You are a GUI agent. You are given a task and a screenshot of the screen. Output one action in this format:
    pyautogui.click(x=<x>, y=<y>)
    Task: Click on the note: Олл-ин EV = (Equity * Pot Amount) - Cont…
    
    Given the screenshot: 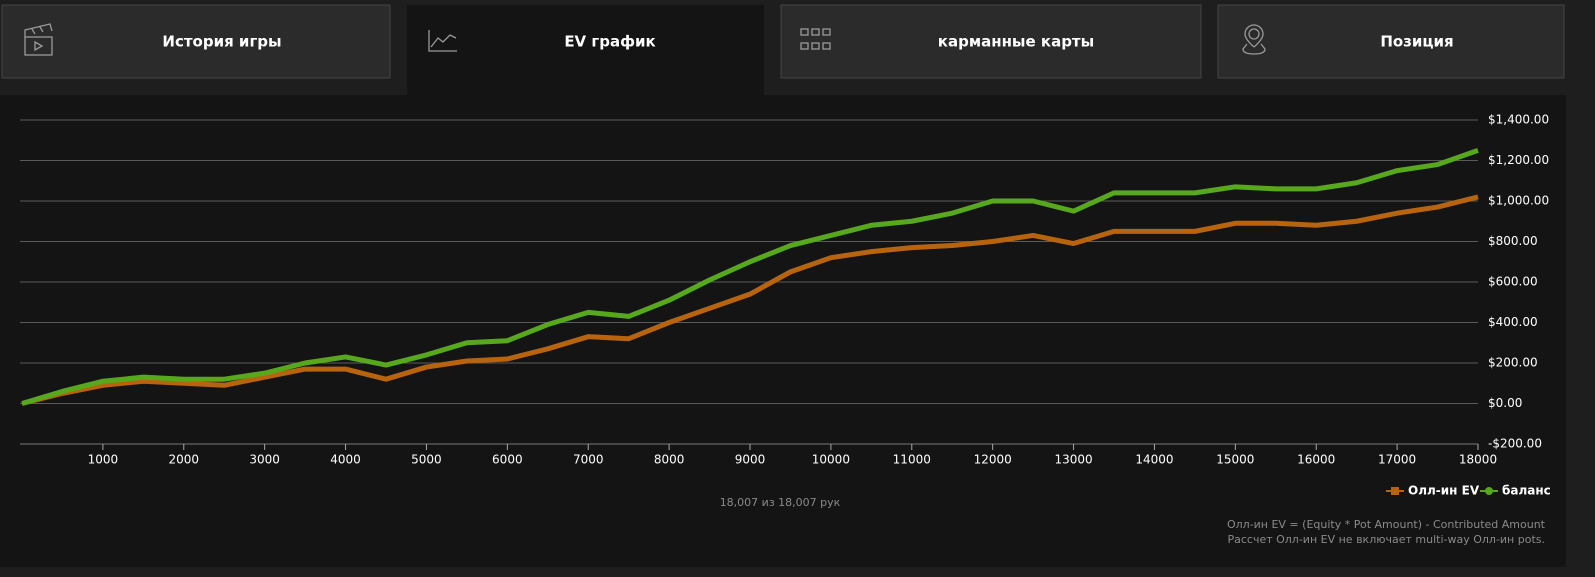 What is the action you would take?
    pyautogui.click(x=1386, y=524)
    